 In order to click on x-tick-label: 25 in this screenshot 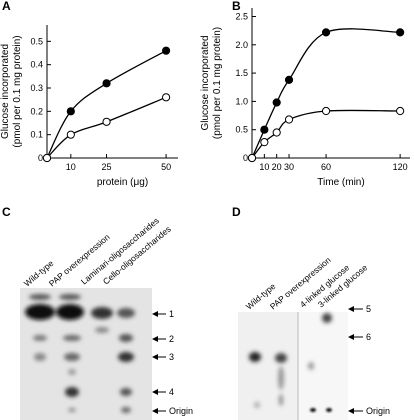, I will do `click(107, 167)`.